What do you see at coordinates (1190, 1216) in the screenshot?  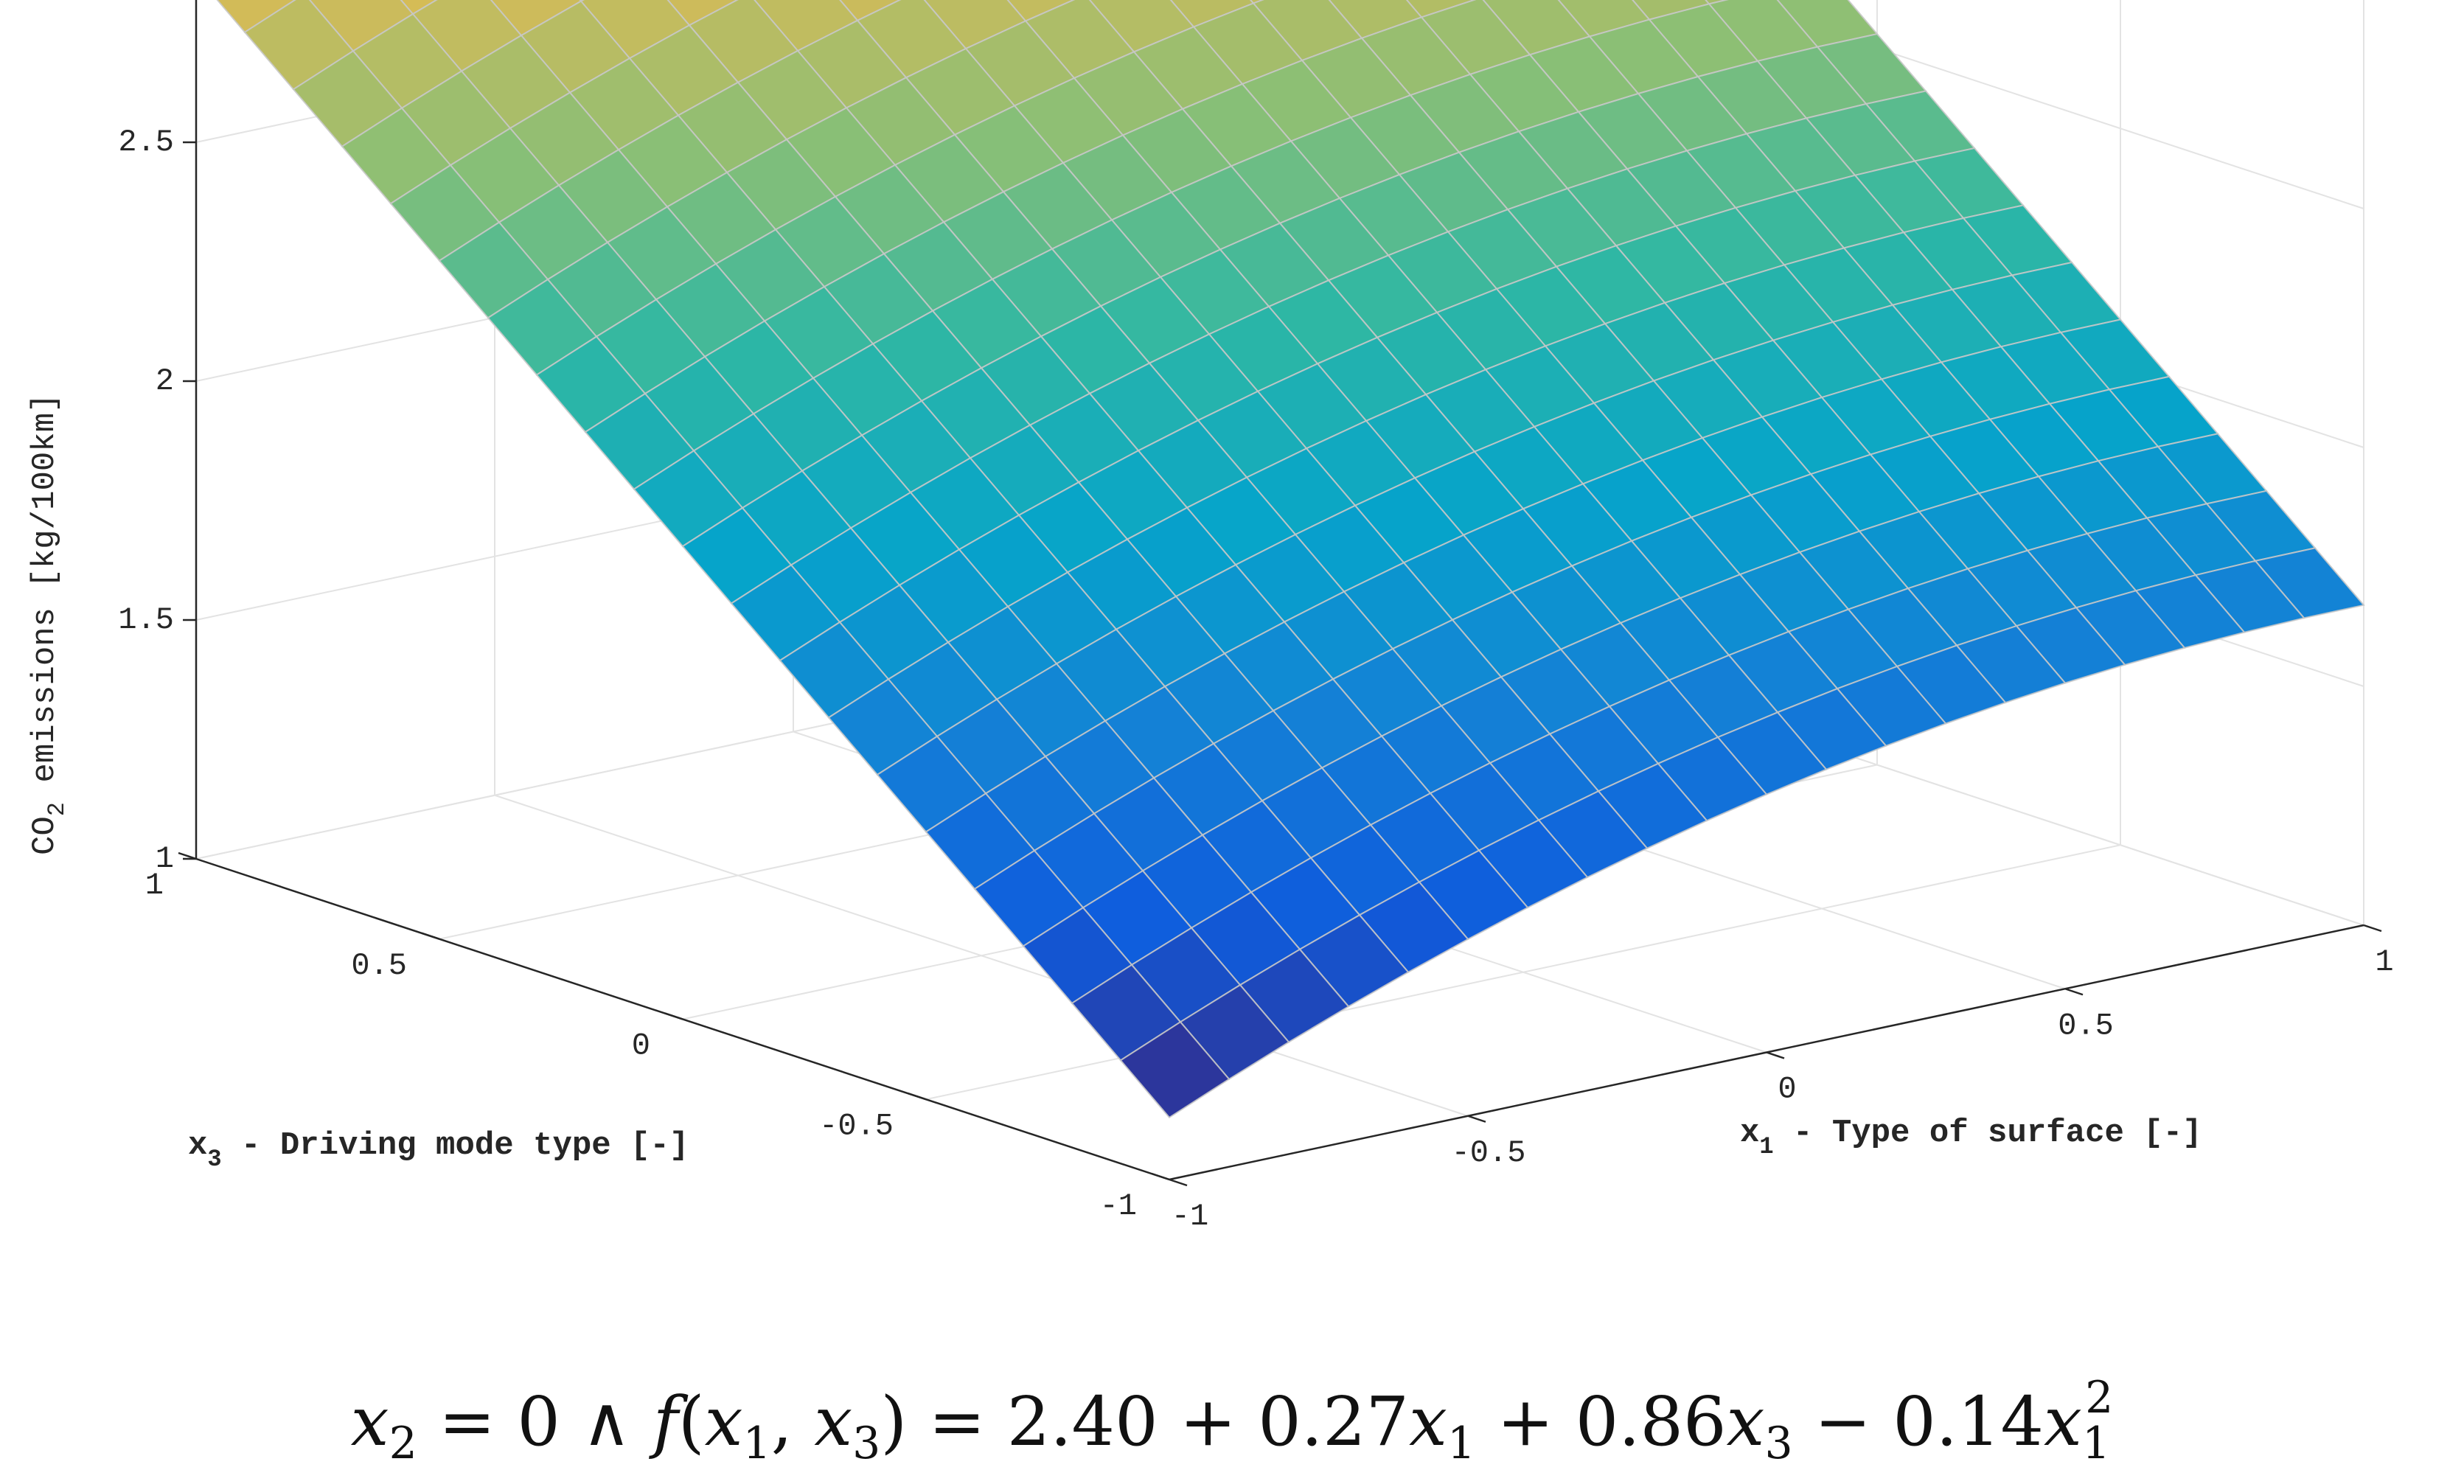 I see `x-tick-label: -1` at bounding box center [1190, 1216].